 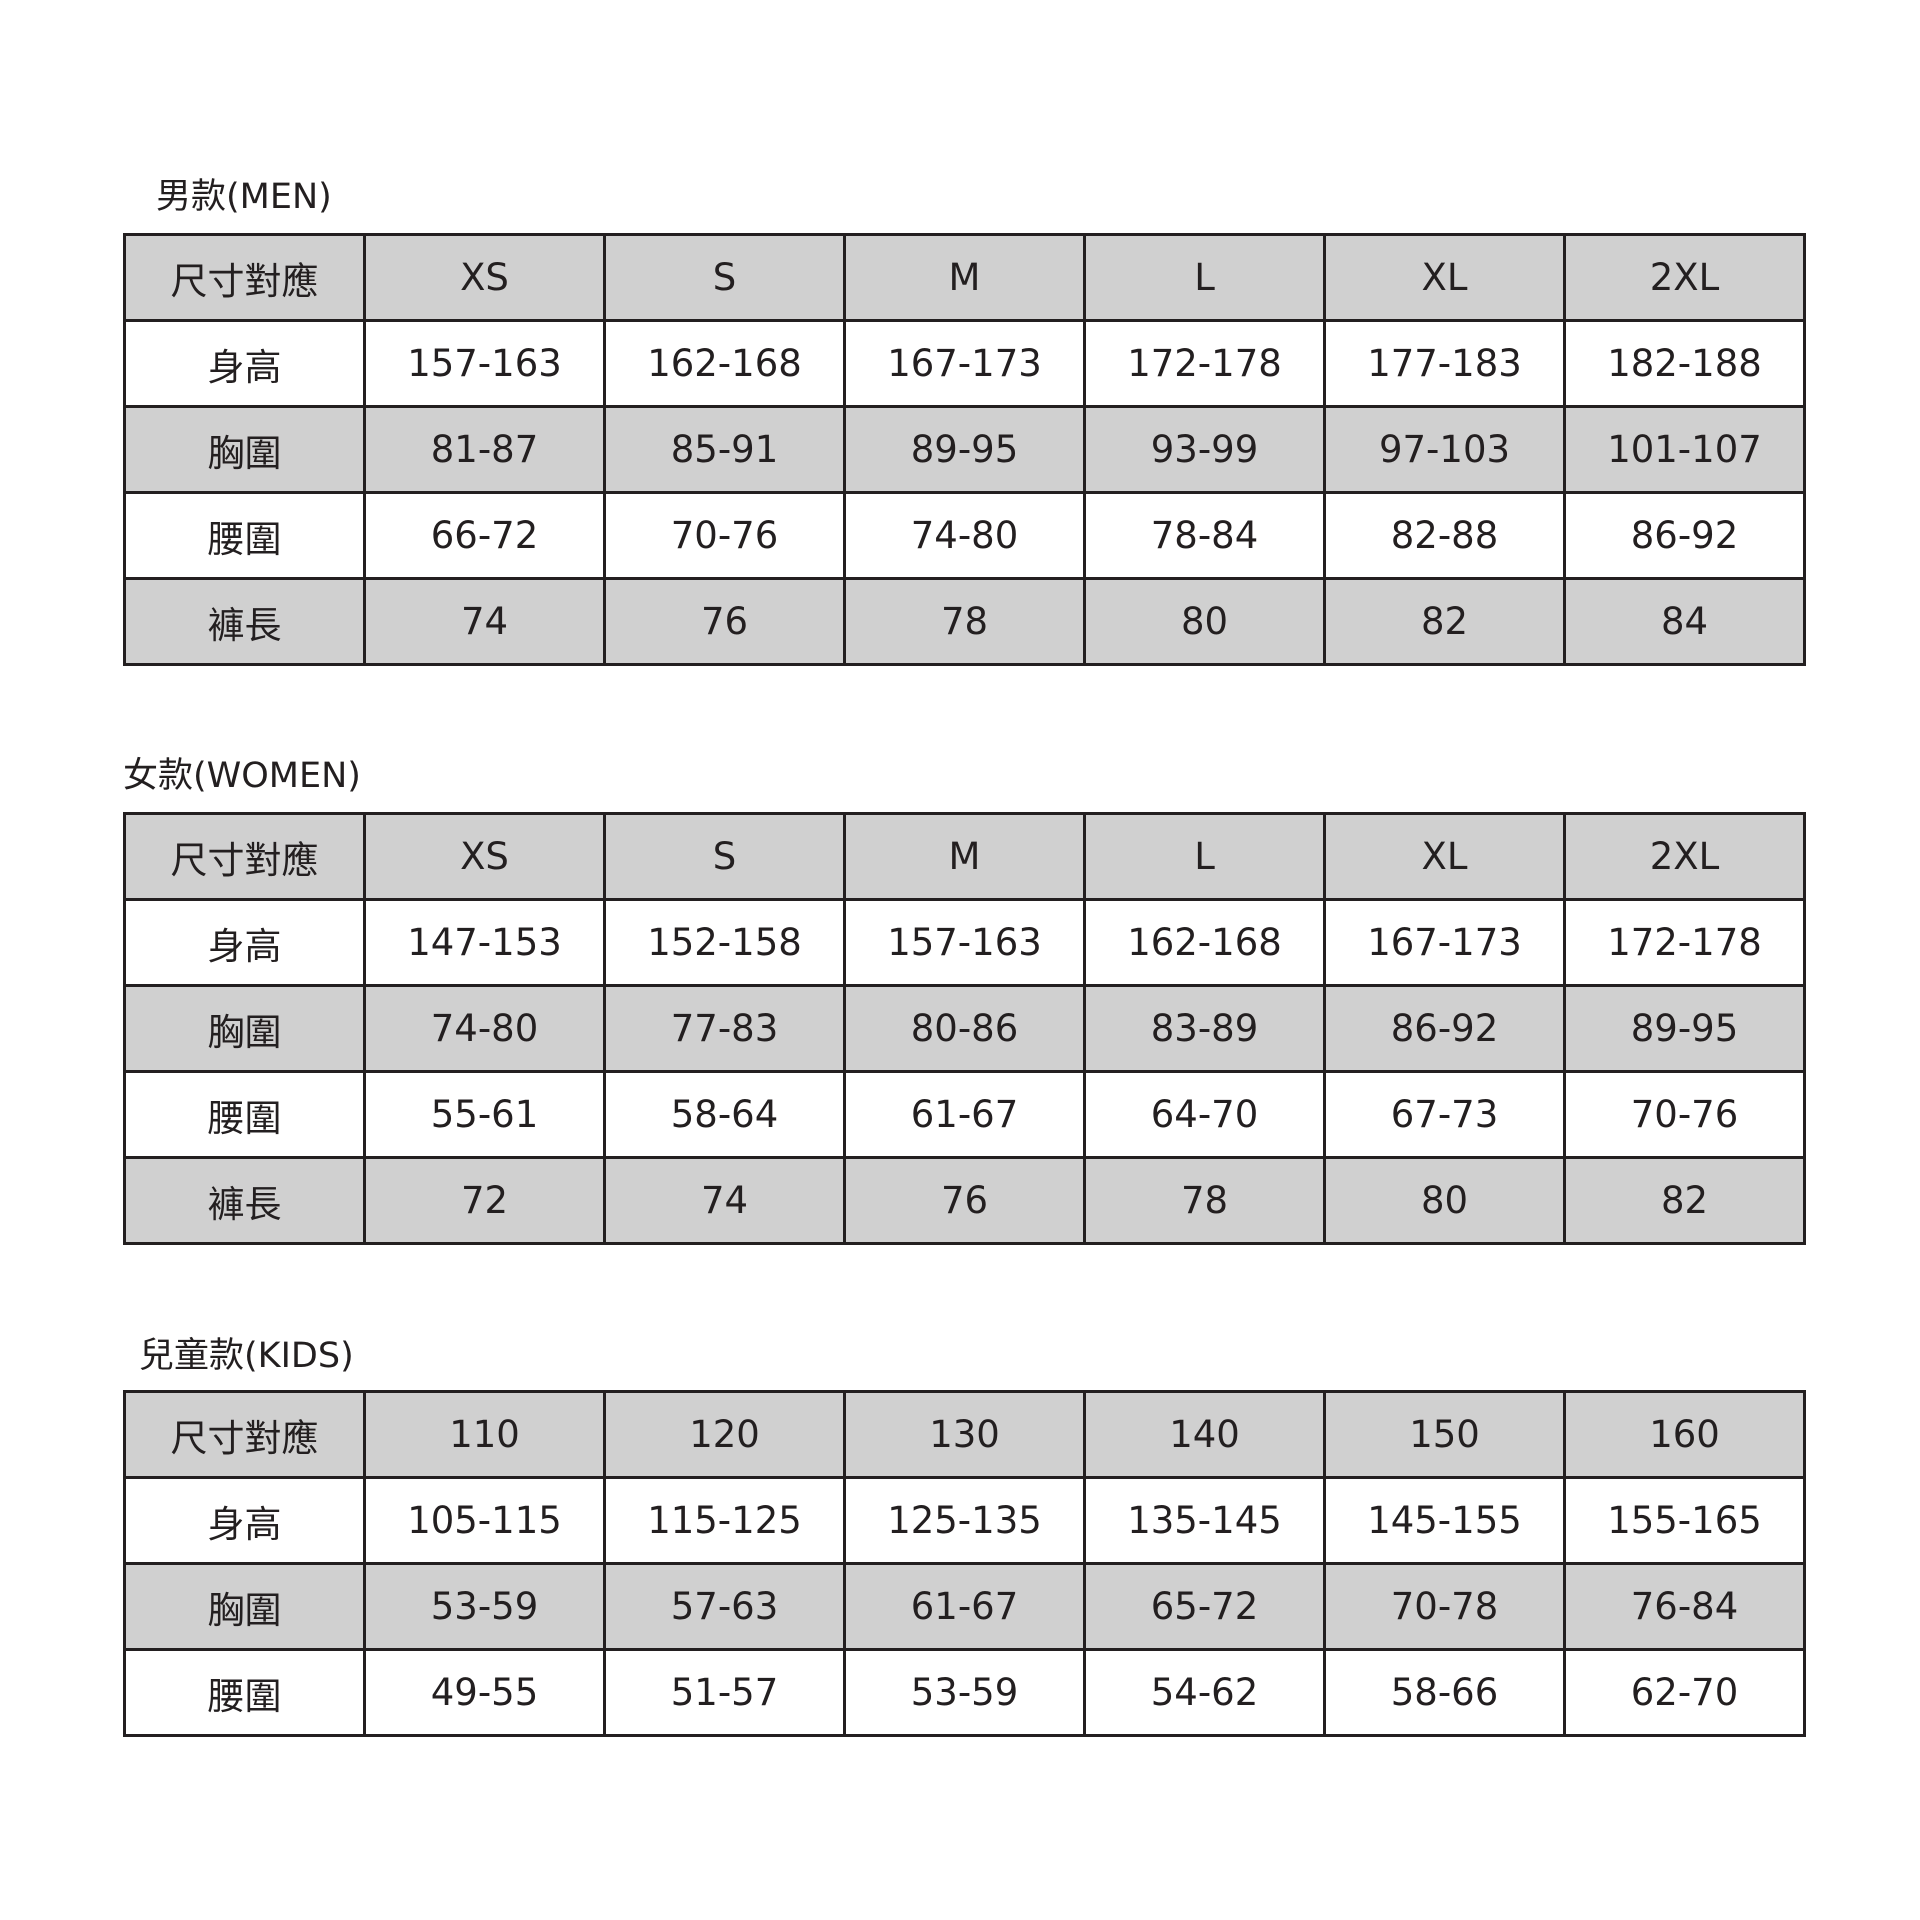 I want to click on table-cell: 85-91, so click(x=724, y=449).